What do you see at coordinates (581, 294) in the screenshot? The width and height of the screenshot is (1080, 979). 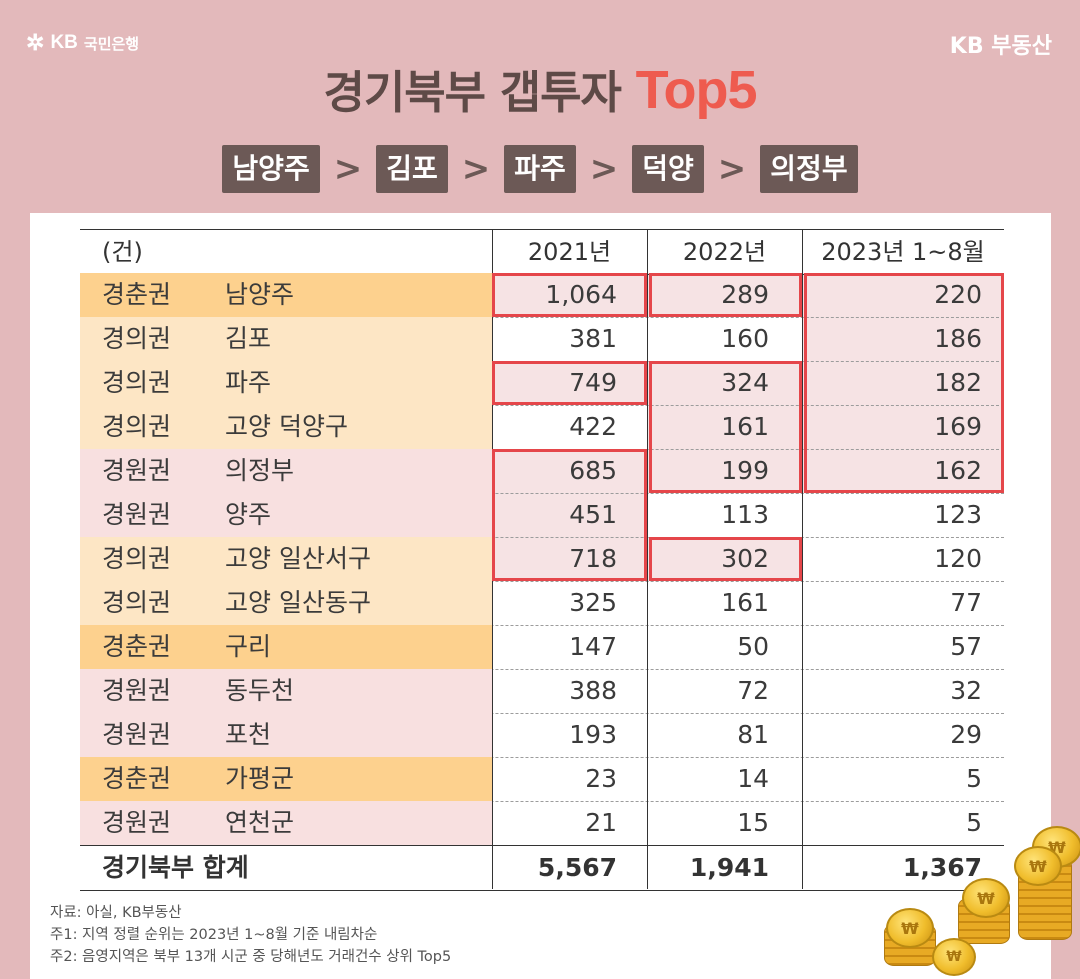 I see `value-2021: 1,064` at bounding box center [581, 294].